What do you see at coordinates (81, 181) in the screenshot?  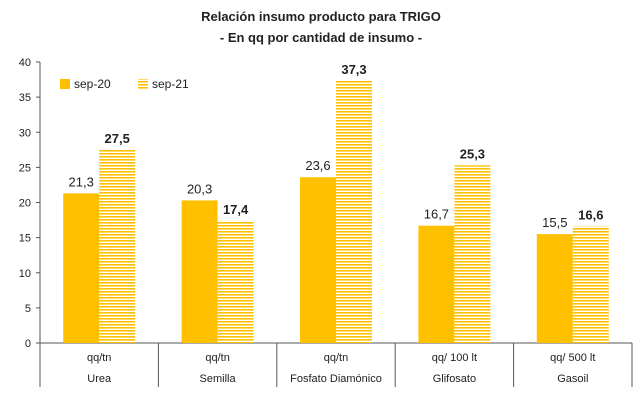 I see `data-label-sep-20: 21,3` at bounding box center [81, 181].